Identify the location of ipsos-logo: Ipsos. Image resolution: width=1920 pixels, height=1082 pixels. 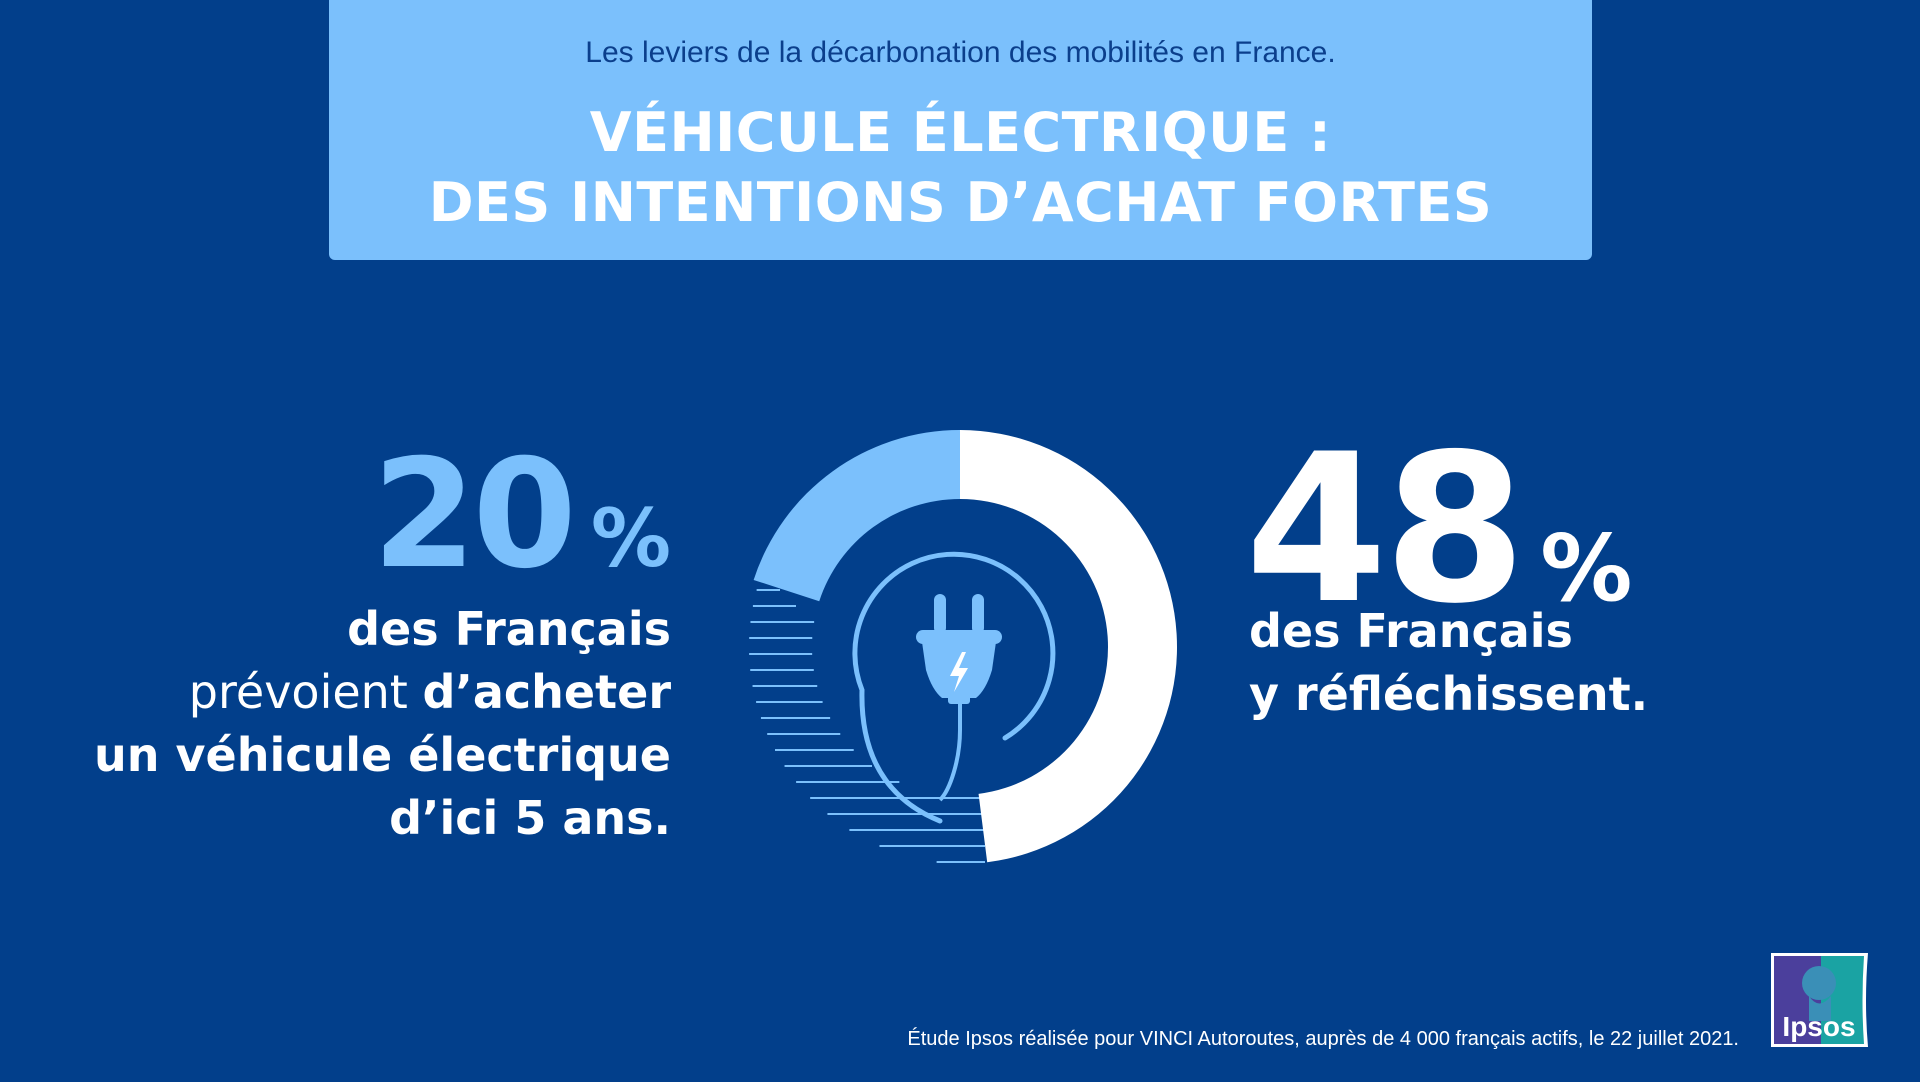
(1819, 1000).